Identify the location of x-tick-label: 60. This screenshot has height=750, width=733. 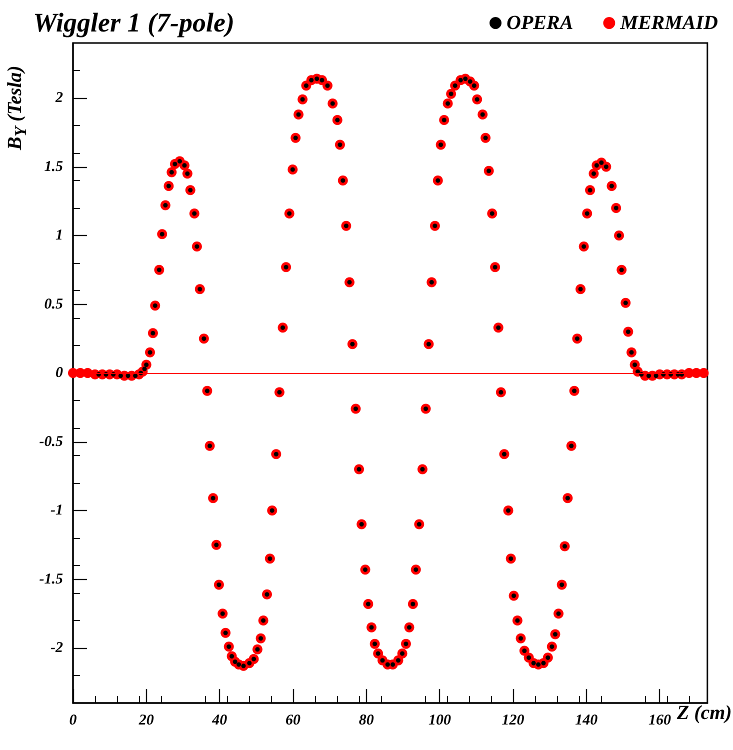
(294, 720).